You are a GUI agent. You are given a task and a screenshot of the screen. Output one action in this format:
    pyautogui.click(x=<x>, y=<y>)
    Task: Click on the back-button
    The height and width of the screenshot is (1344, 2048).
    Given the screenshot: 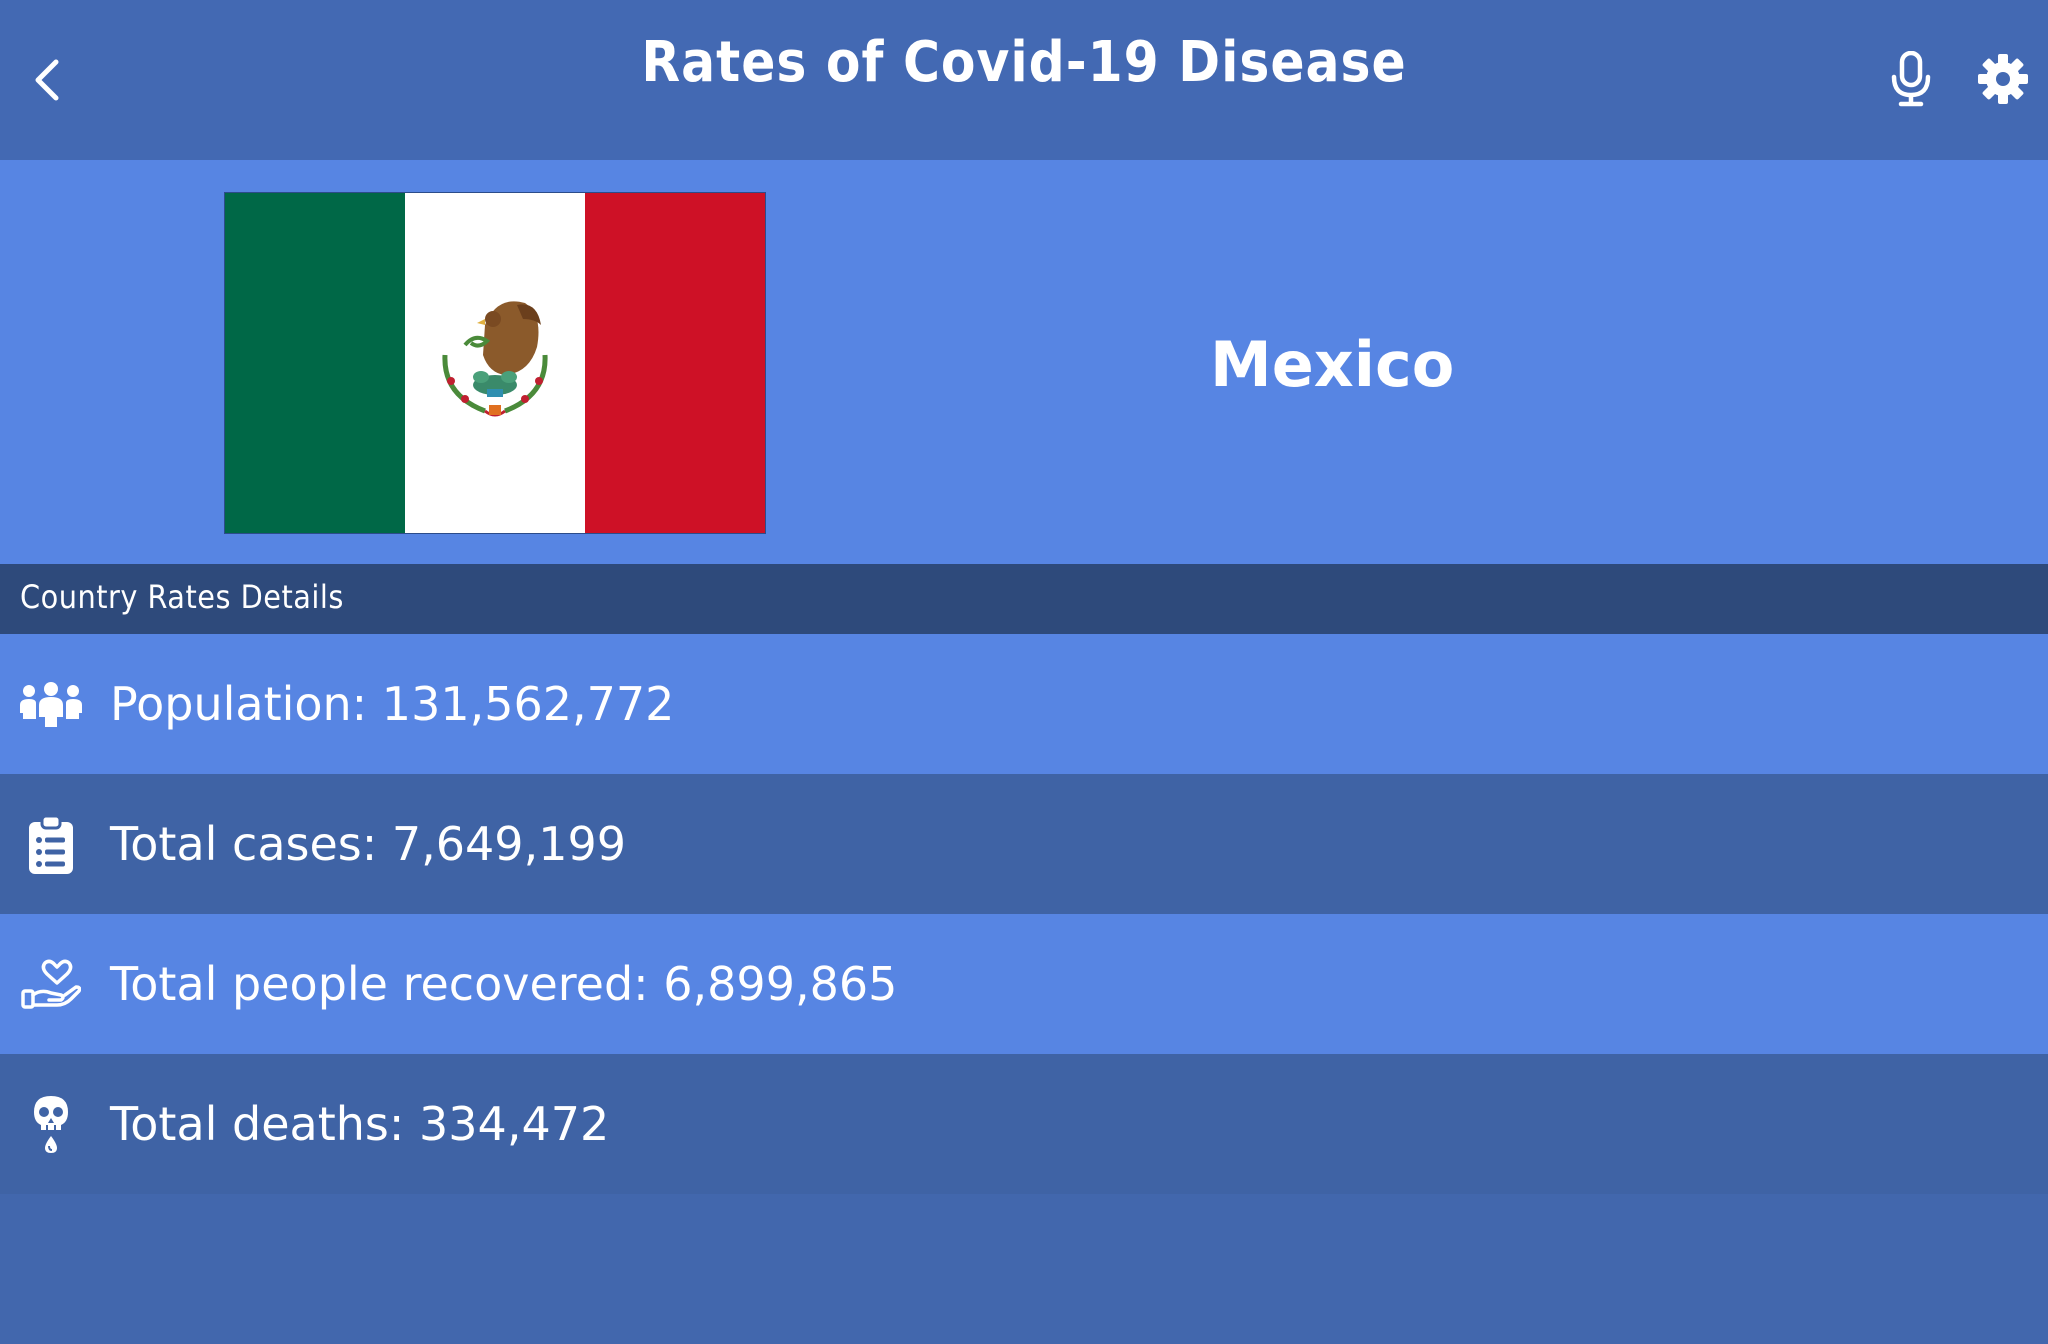 What is the action you would take?
    pyautogui.click(x=48, y=80)
    